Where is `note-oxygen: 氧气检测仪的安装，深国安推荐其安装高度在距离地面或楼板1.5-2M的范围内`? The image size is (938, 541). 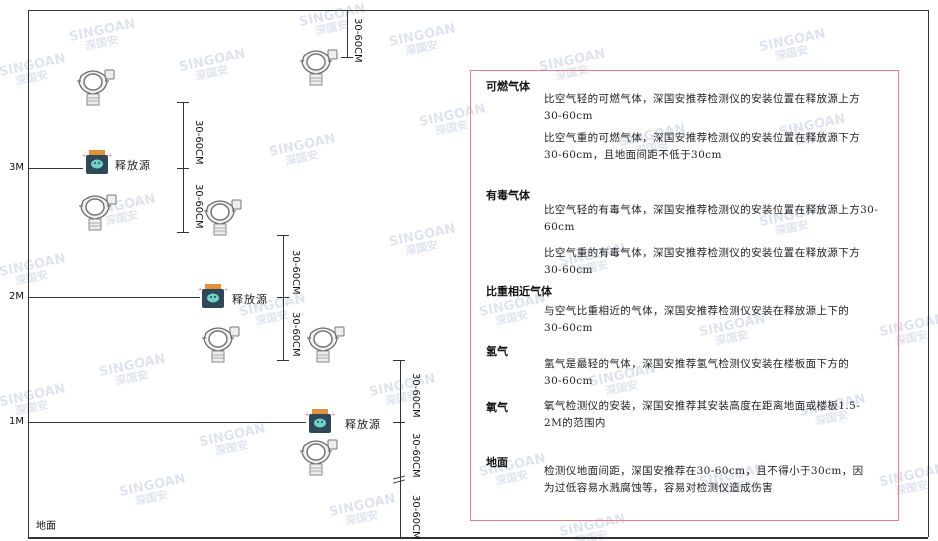
note-oxygen: 氧气检测仪的安装，深国安推荐其安装高度在距离地面或楼板1.5-2M的范围内 is located at coordinates (702, 414).